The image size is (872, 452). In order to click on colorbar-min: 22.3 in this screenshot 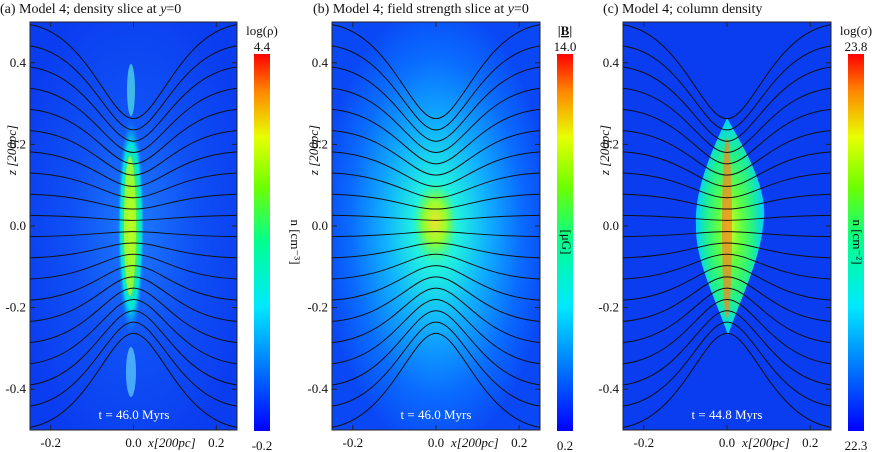, I will do `click(856, 445)`.